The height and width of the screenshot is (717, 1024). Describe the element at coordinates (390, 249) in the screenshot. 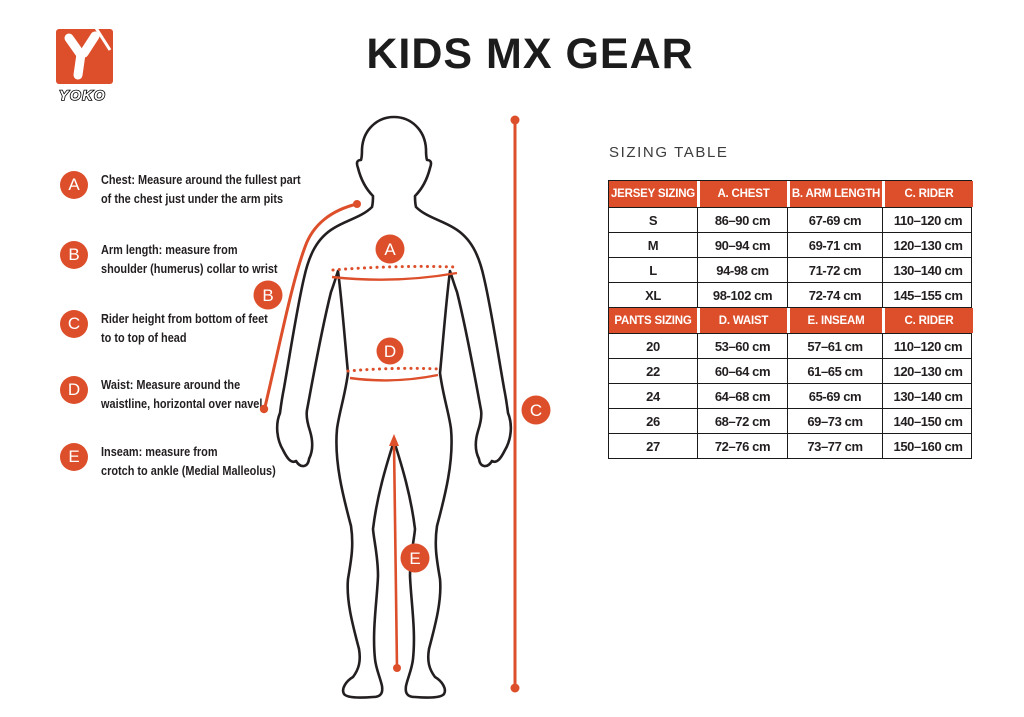

I see `marker-a-letter: A` at that location.